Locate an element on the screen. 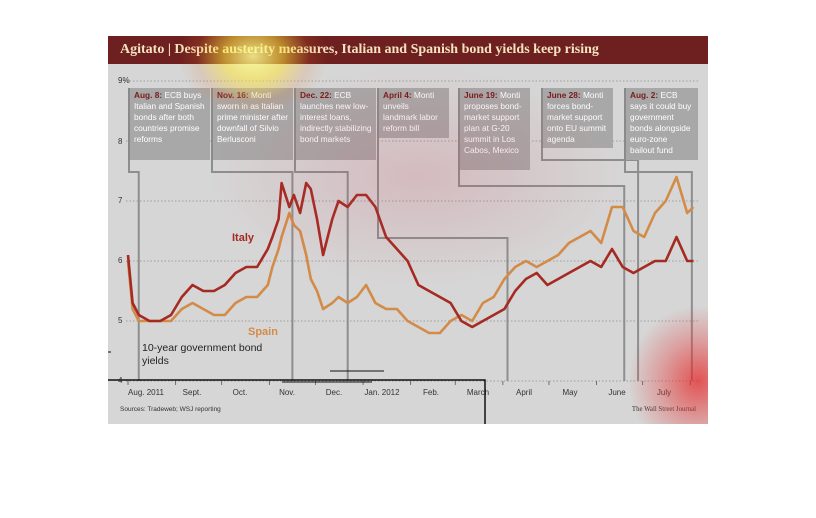 This screenshot has width=816, height=518. y-tick-label: 4 is located at coordinates (120, 380).